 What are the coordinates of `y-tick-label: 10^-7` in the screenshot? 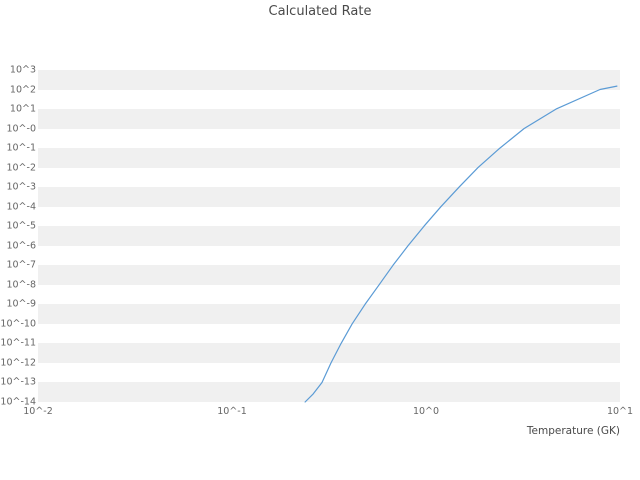 It's located at (21, 265).